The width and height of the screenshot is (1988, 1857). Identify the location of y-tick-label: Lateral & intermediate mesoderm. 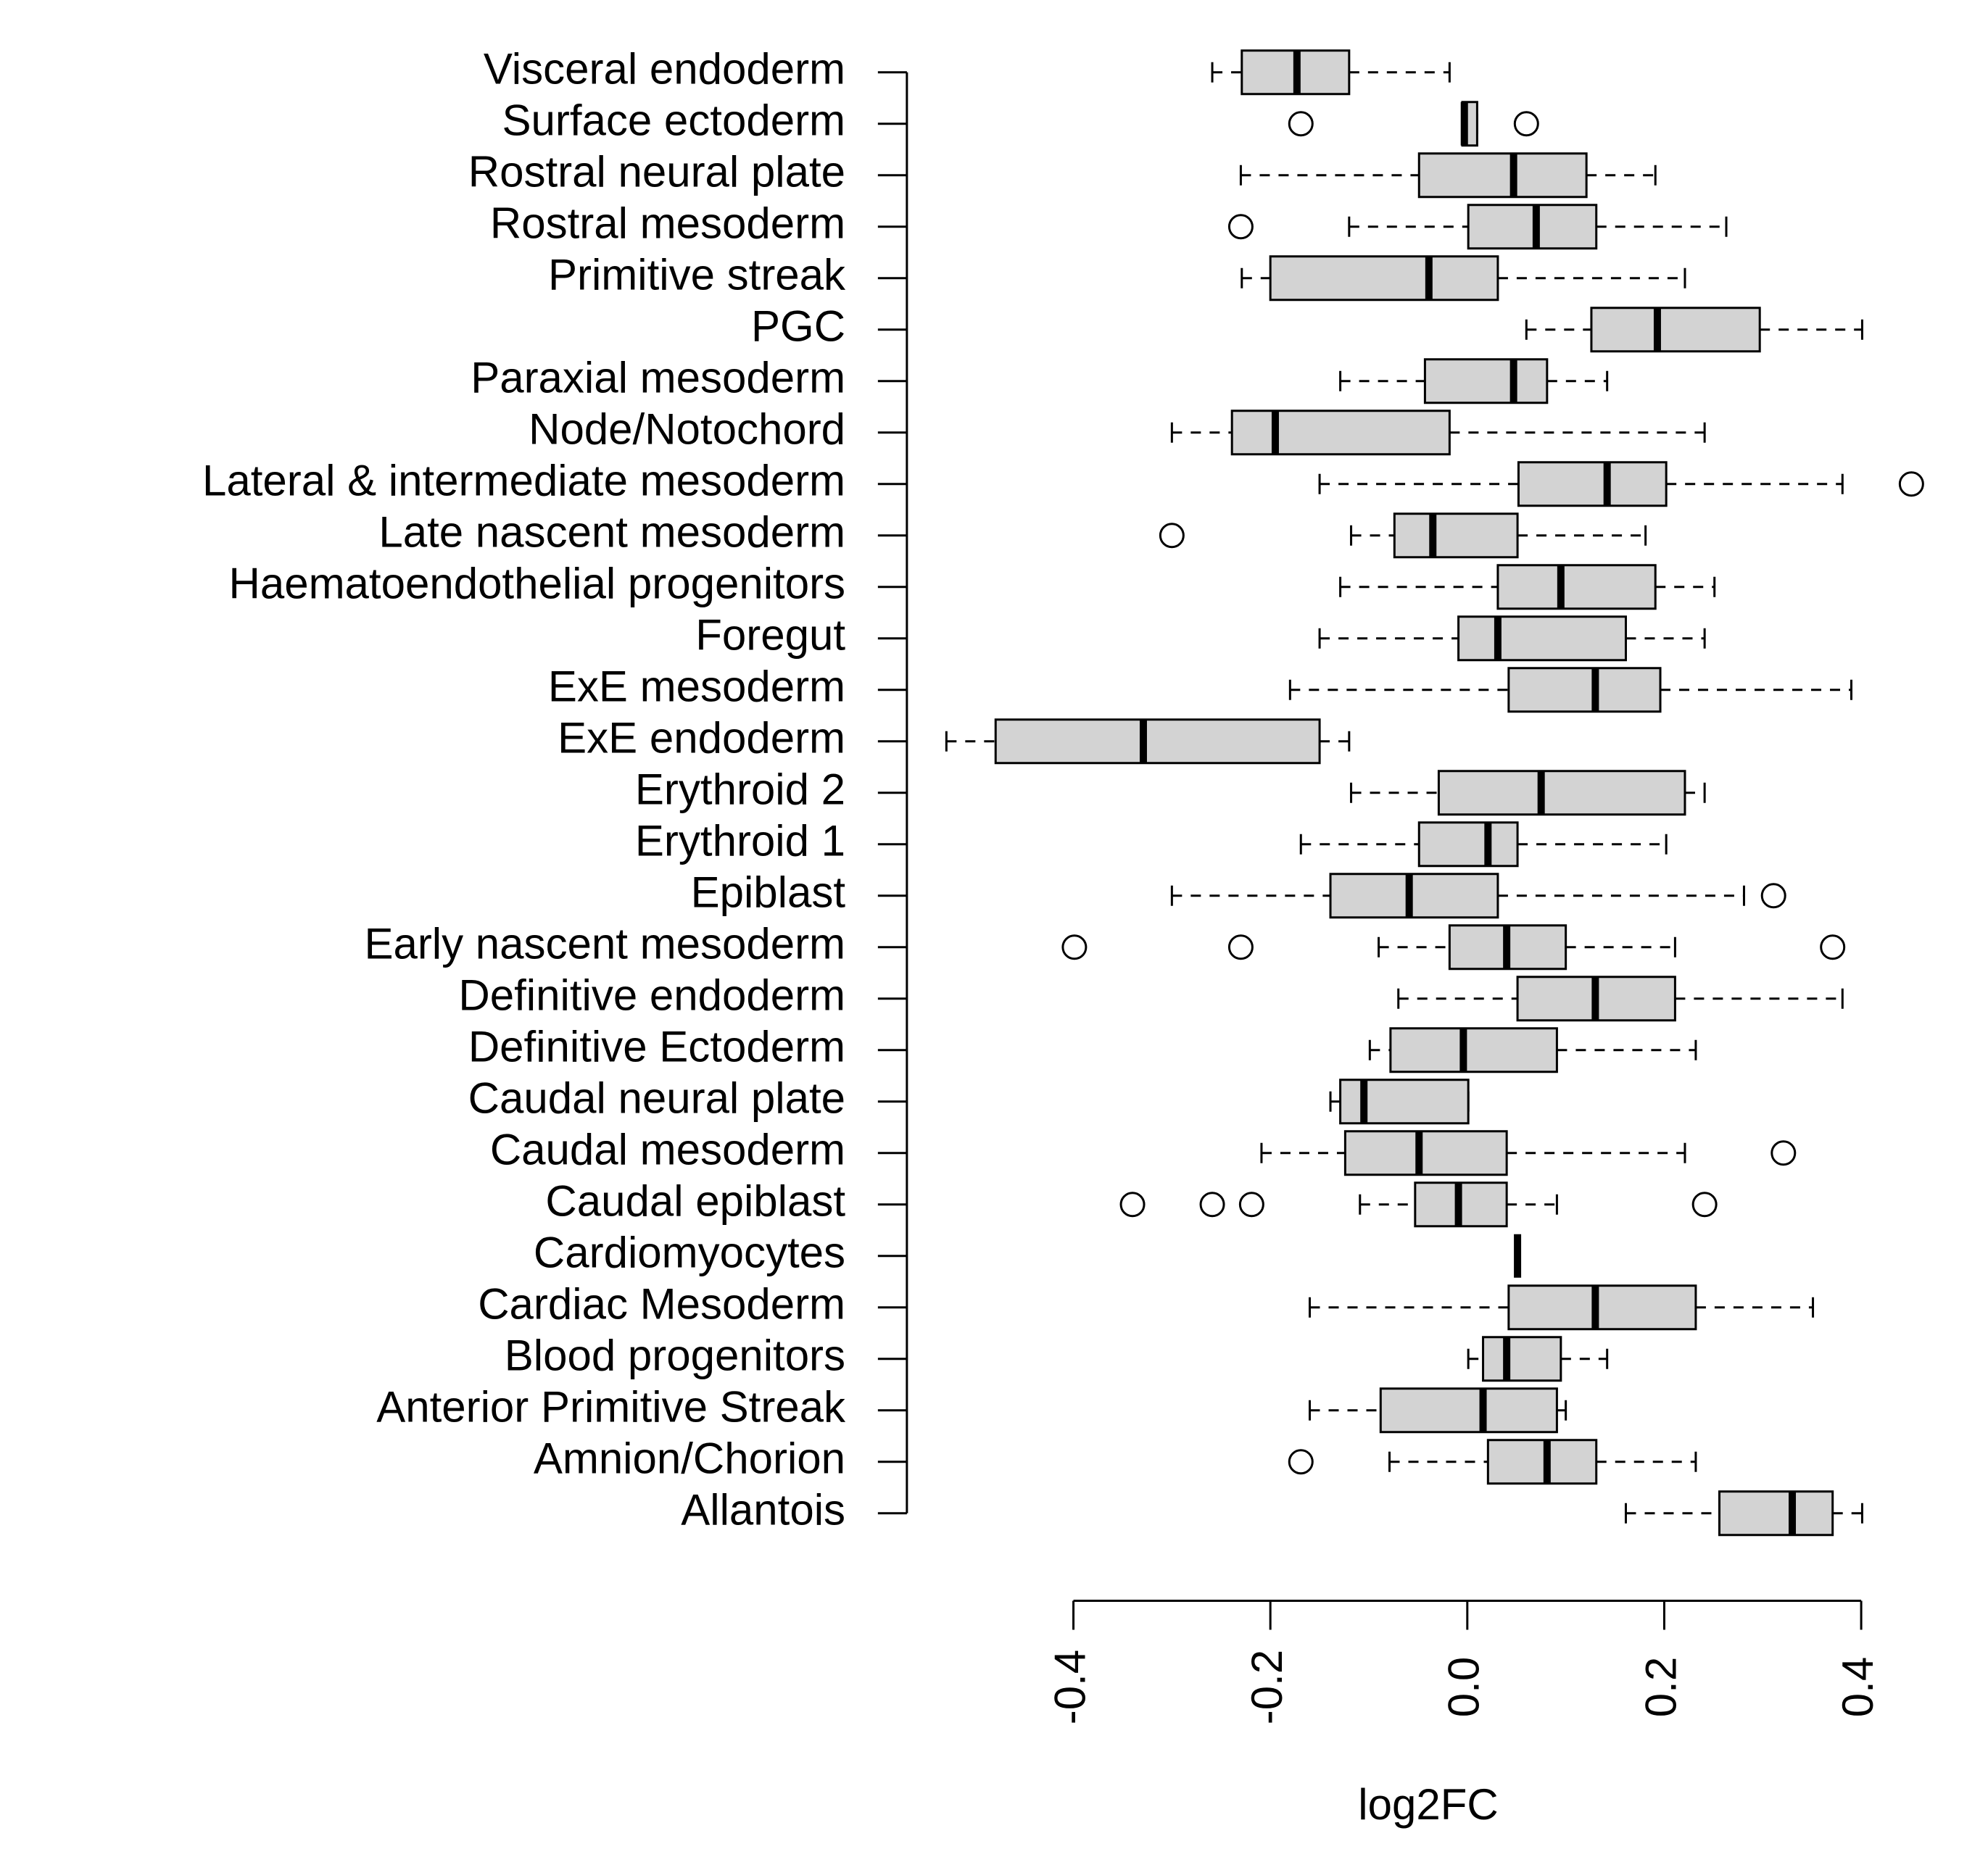
(524, 481).